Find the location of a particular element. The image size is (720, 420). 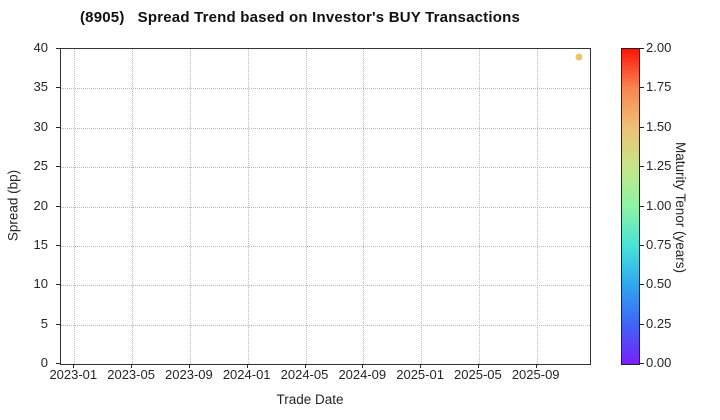

colorbar-tick-label: 2.00 is located at coordinates (659, 47).